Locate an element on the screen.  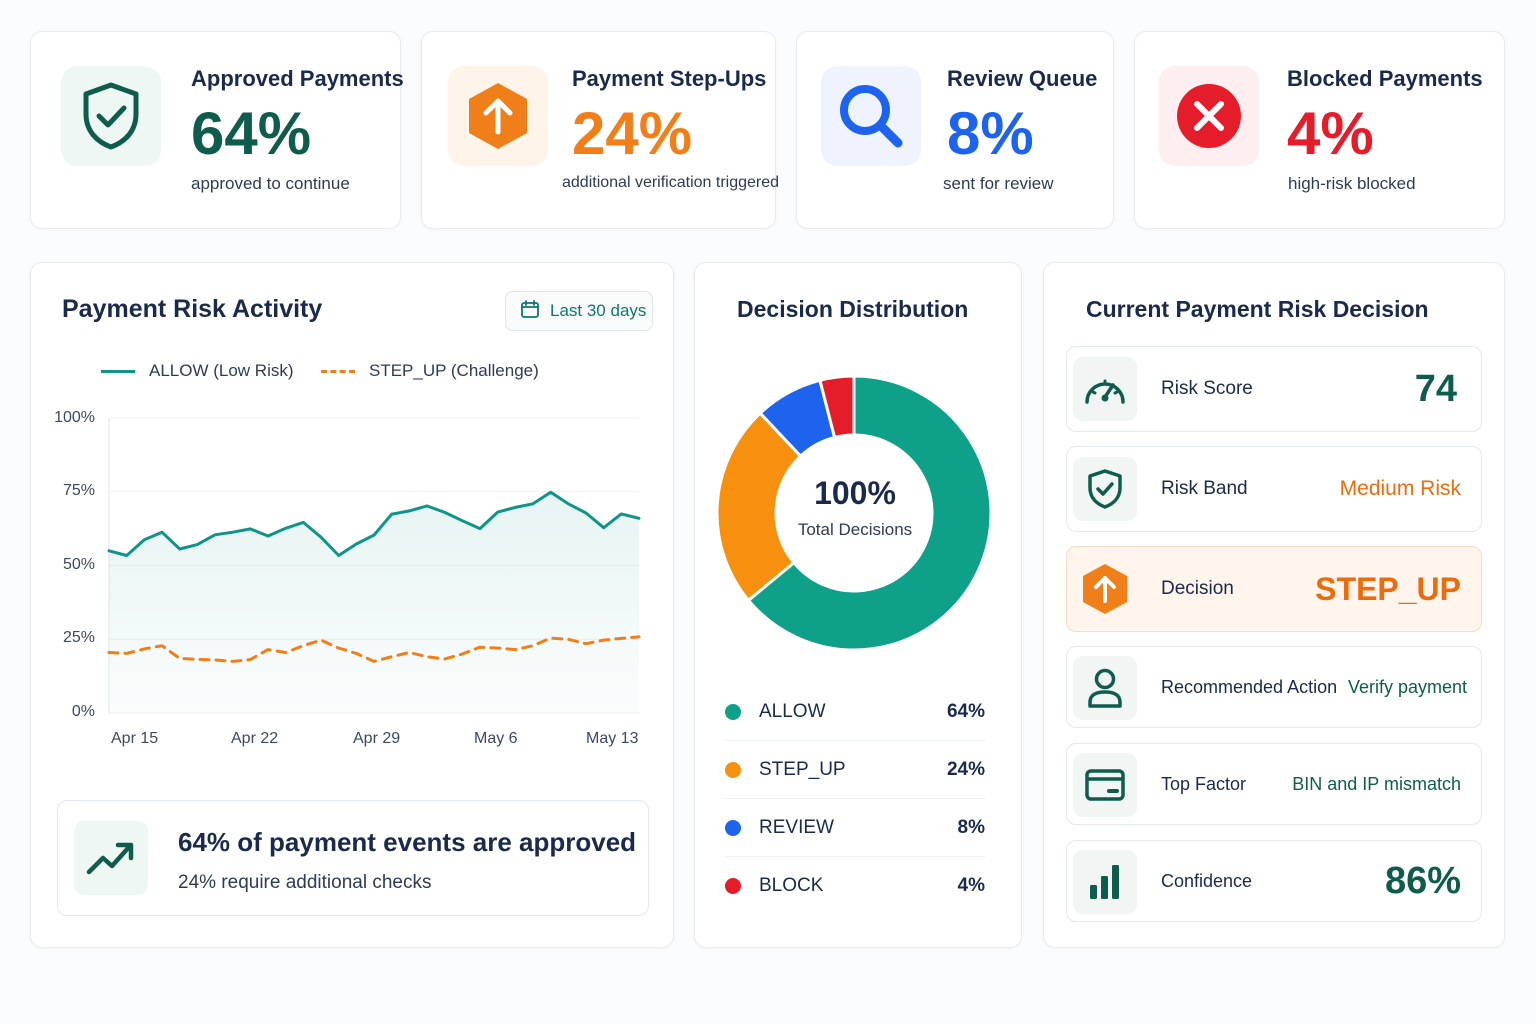
risk-row-label: Risk Score is located at coordinates (1207, 388).